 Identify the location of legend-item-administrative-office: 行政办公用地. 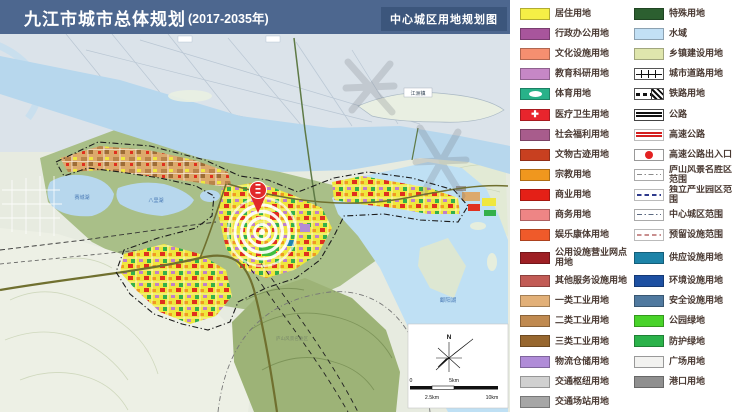
(577, 34).